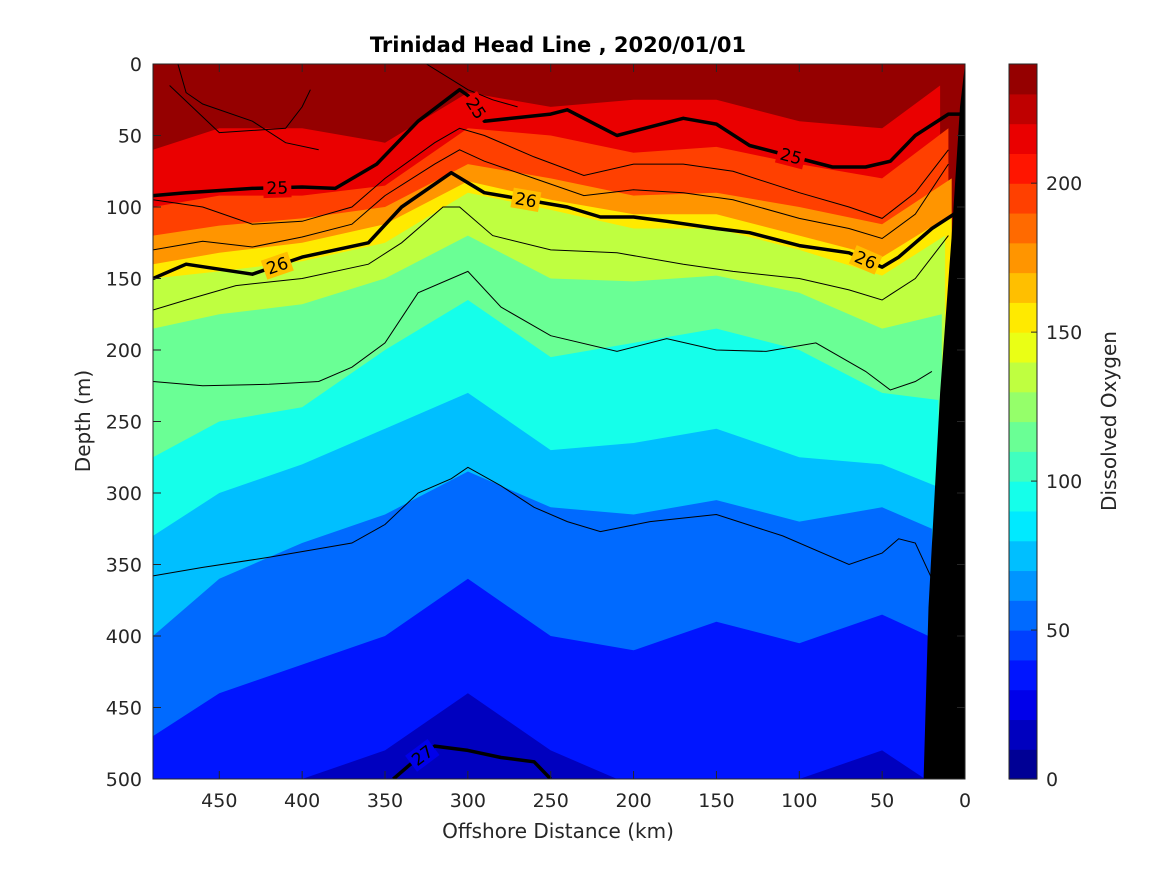 The image size is (1167, 875). I want to click on x-tick-label: 200, so click(633, 801).